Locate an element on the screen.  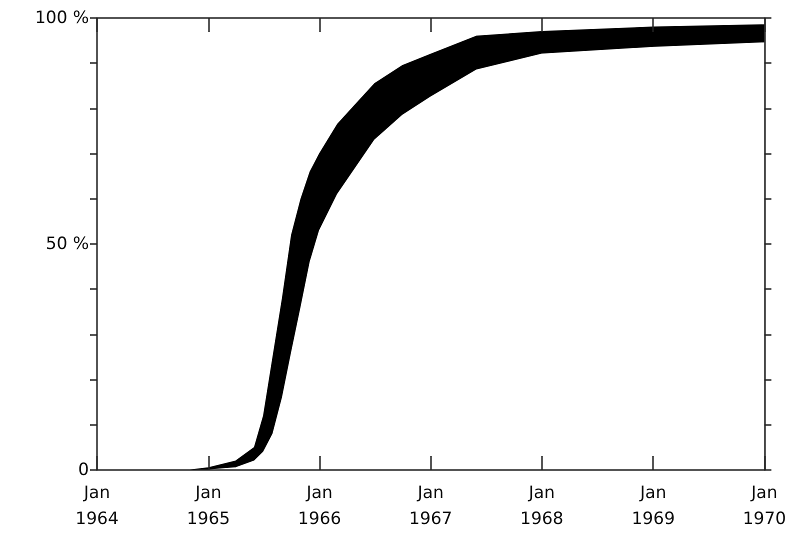
x-tick-label: Jan 1965 is located at coordinates (208, 506).